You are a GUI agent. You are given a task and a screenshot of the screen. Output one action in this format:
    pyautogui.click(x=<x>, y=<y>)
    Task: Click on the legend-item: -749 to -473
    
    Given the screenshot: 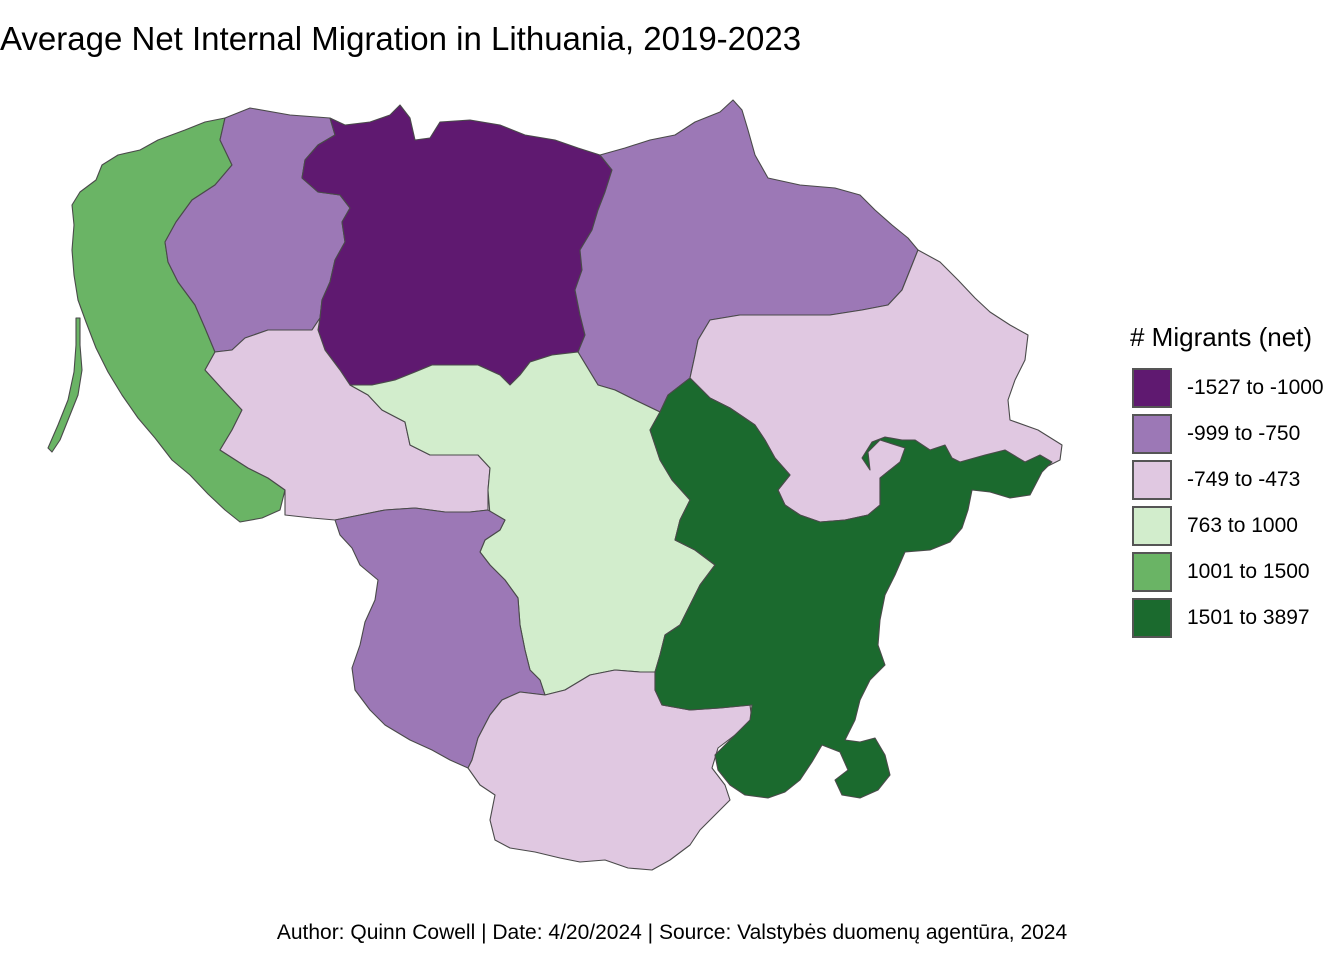 What is the action you would take?
    pyautogui.click(x=1226, y=480)
    